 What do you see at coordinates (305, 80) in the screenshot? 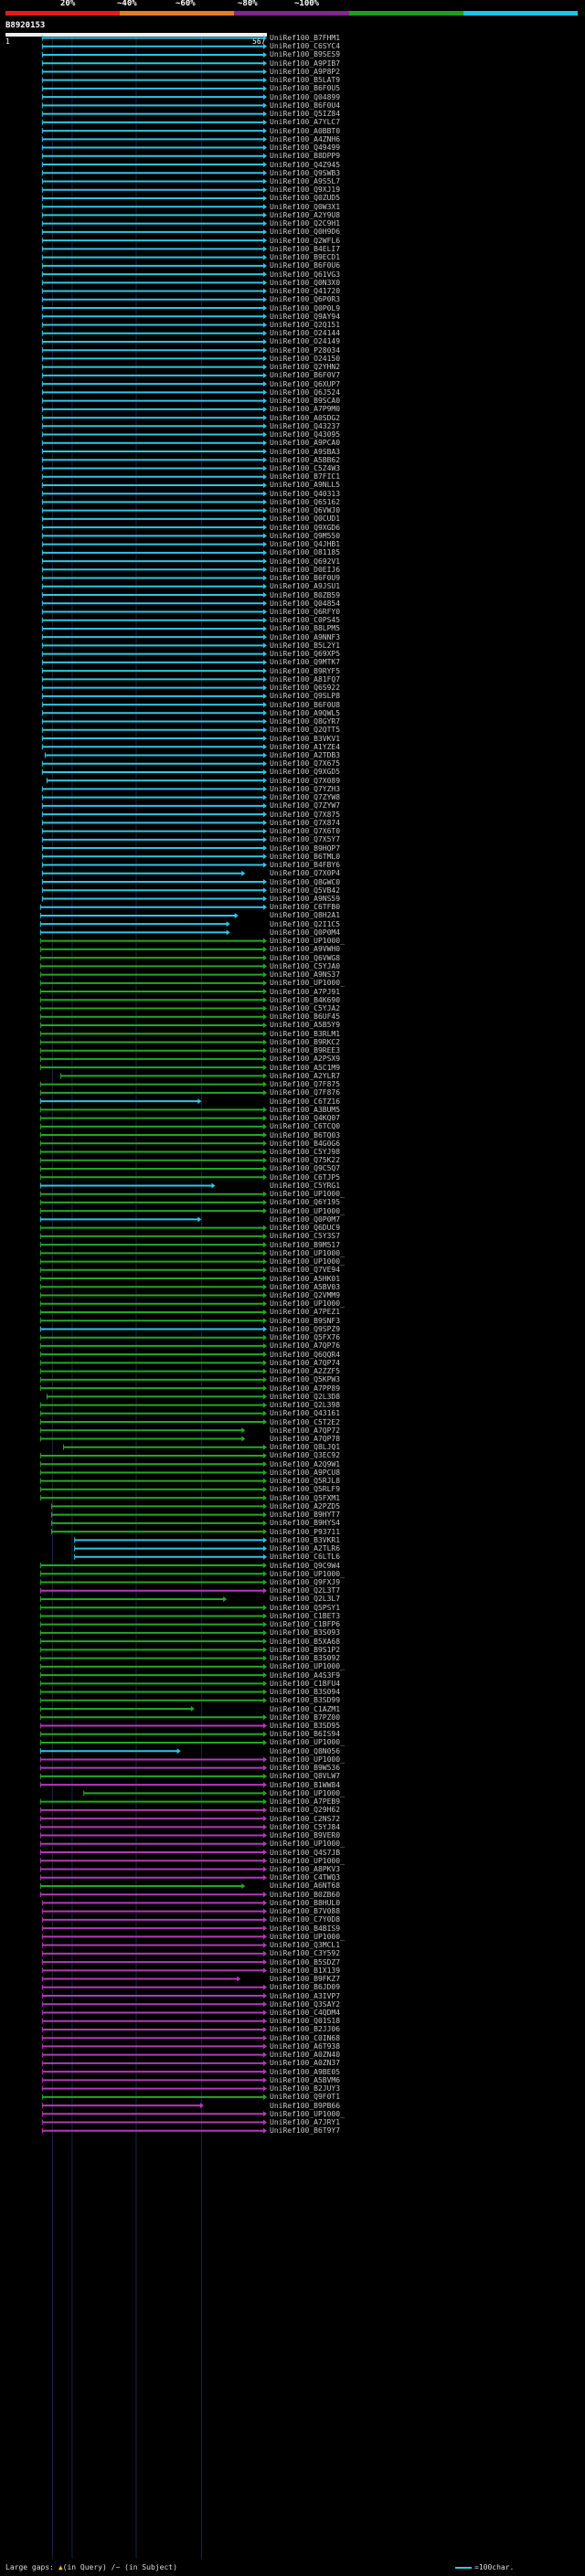
I see `hit-label: UniRef100_B5LAT9` at bounding box center [305, 80].